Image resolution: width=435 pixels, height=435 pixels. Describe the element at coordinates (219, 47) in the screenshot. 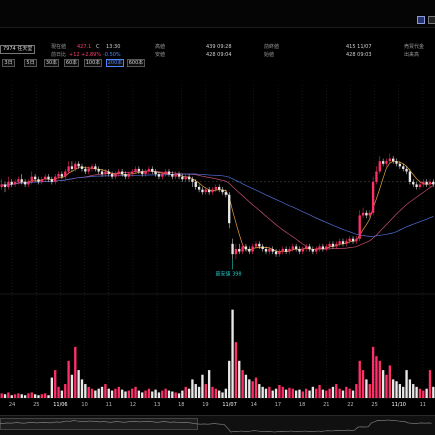

I see `high-value: 439 09:28` at that location.